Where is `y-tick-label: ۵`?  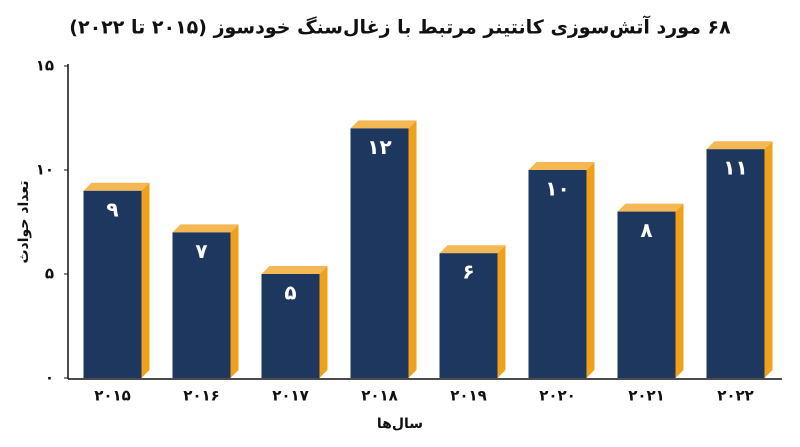
y-tick-label: ۵ is located at coordinates (49, 274).